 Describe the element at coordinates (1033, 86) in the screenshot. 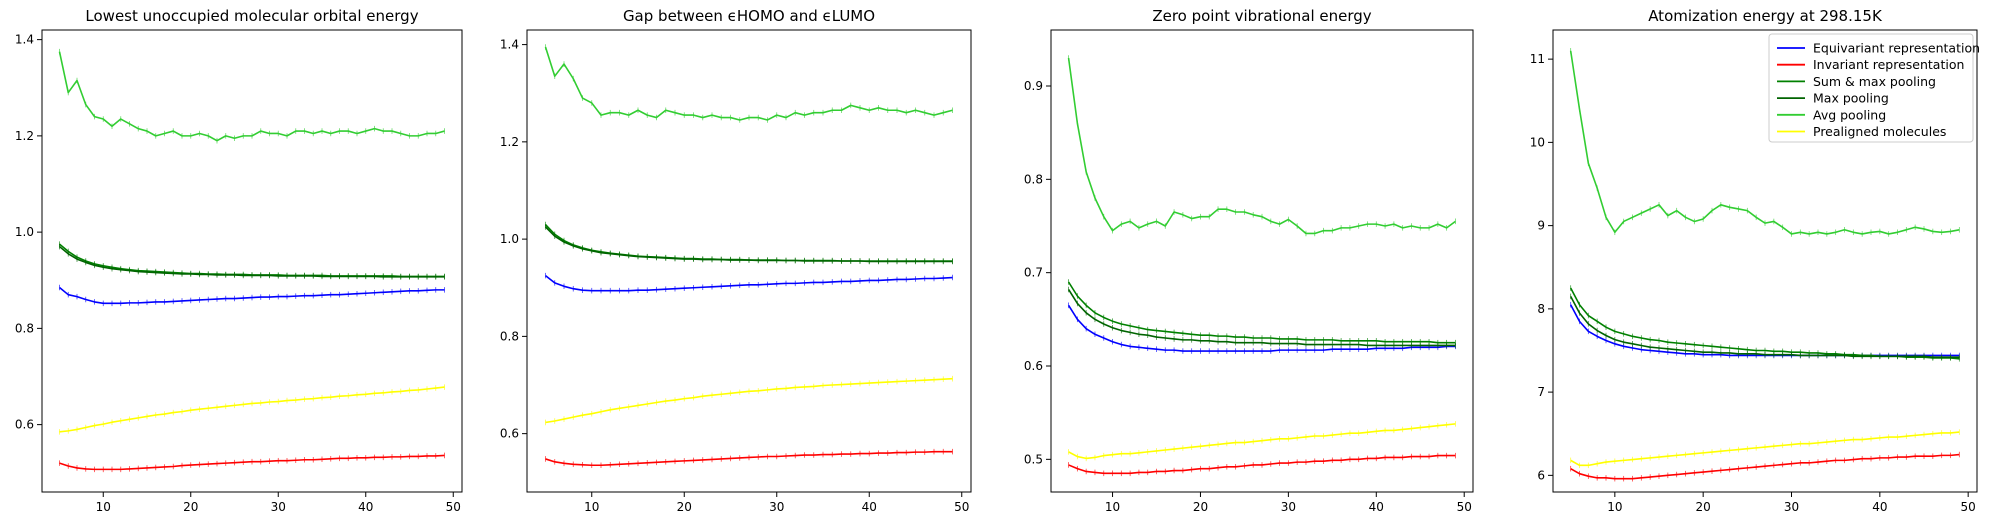

I see `y-tick-label: 0.9` at that location.